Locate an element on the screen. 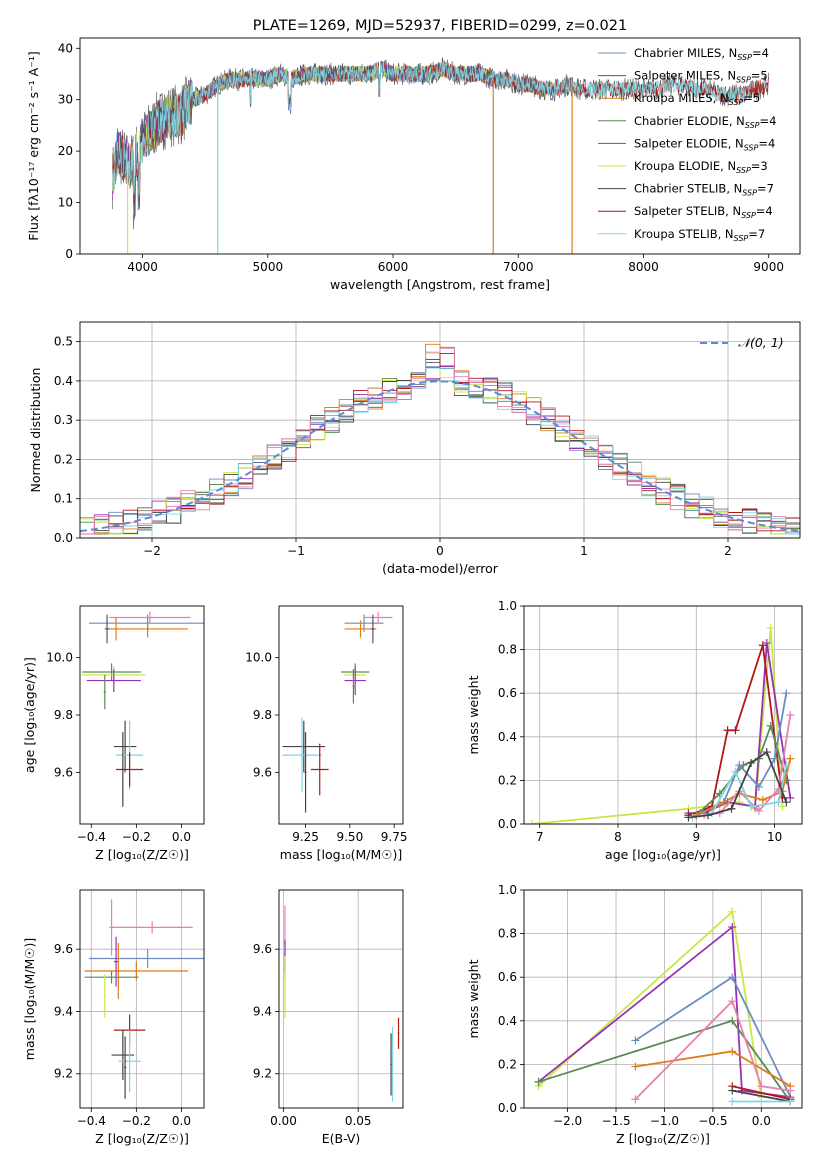 The image size is (819, 1170). x-tick-label: 0 is located at coordinates (440, 551).